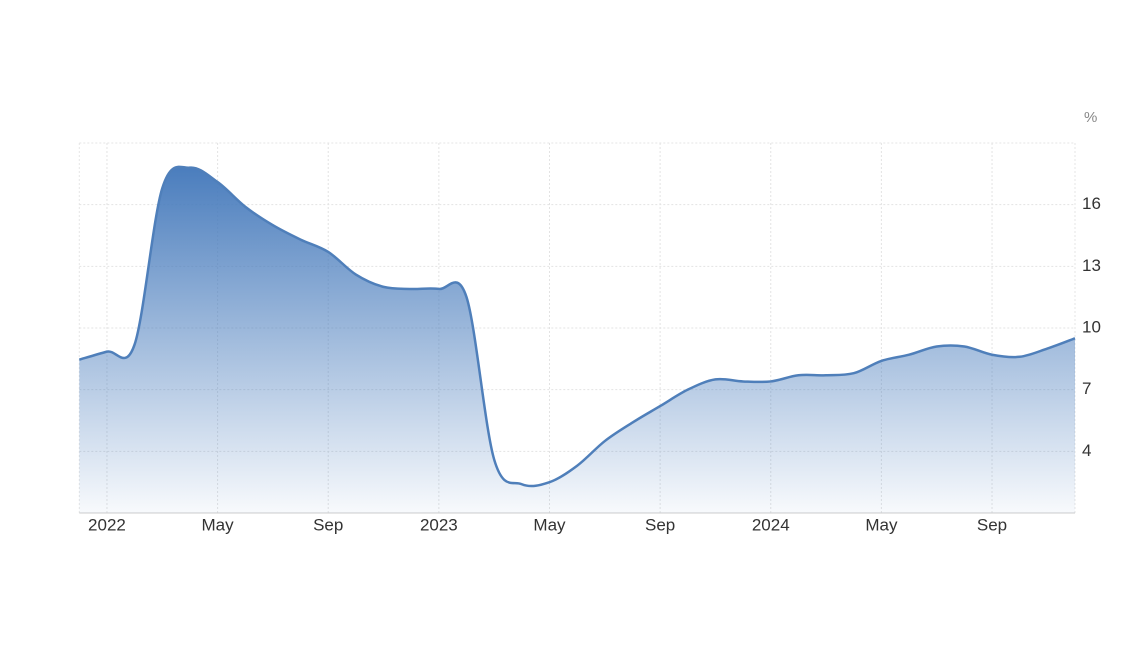  Describe the element at coordinates (1091, 265) in the screenshot. I see `y-tick-label: 13` at that location.